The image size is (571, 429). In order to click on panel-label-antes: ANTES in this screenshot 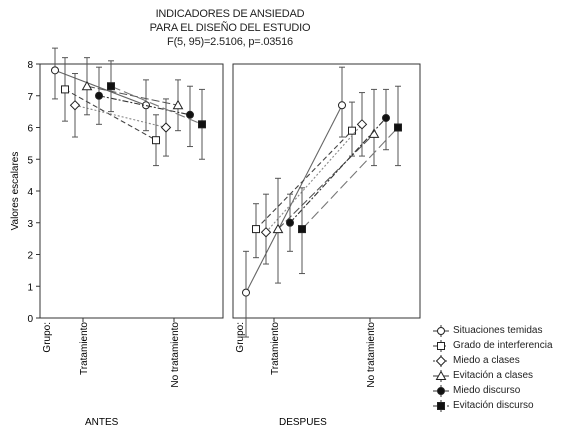, I will do `click(102, 422)`.